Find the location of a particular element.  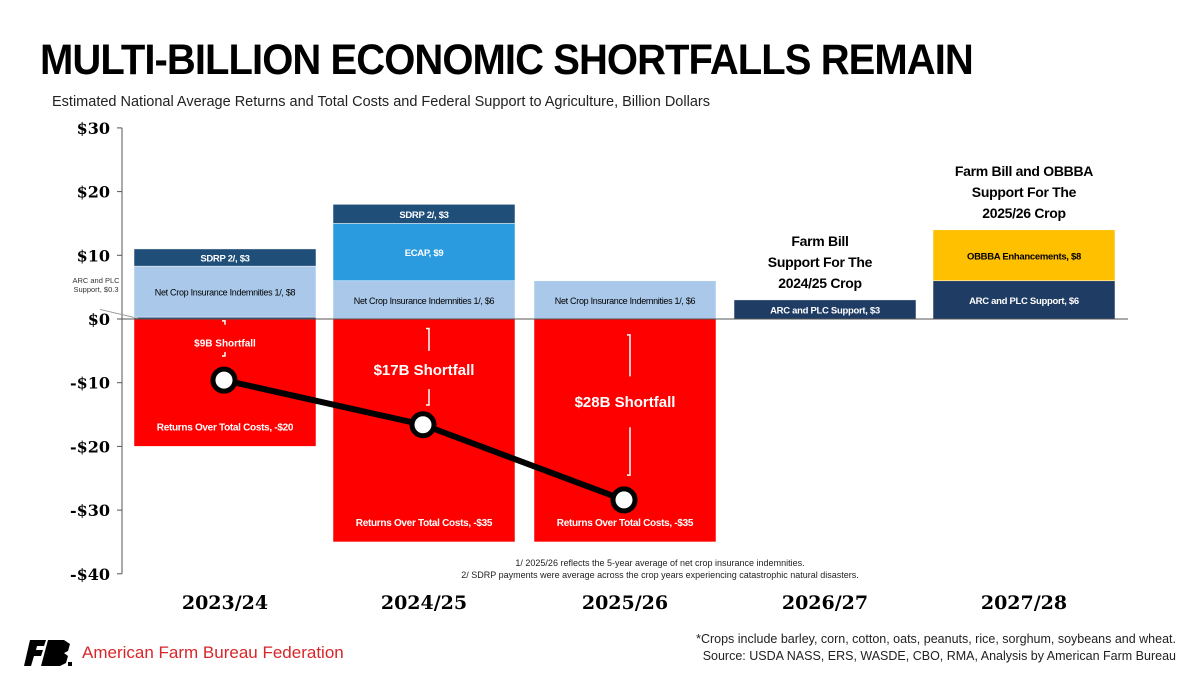

shortfall-label: $17B Shortfall is located at coordinates (424, 370).